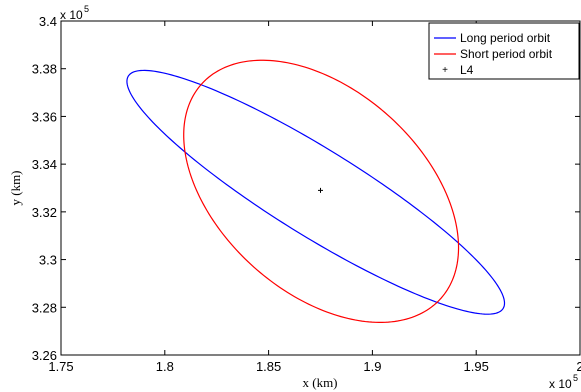 The width and height of the screenshot is (581, 392). Describe the element at coordinates (60, 366) in the screenshot. I see `x-tick-label: 1.75` at that location.